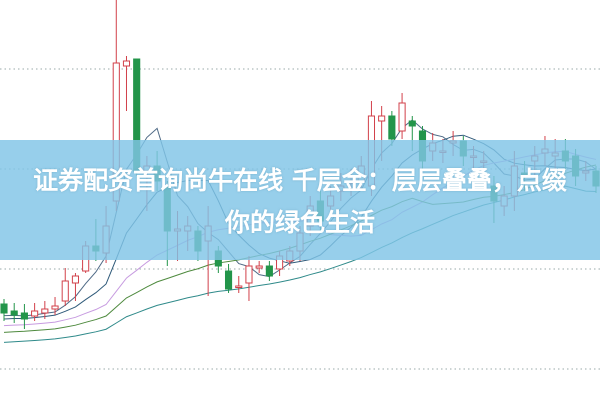 This screenshot has height=401, width=600. I want to click on headline-line2: 你的绿色生活, so click(299, 222).